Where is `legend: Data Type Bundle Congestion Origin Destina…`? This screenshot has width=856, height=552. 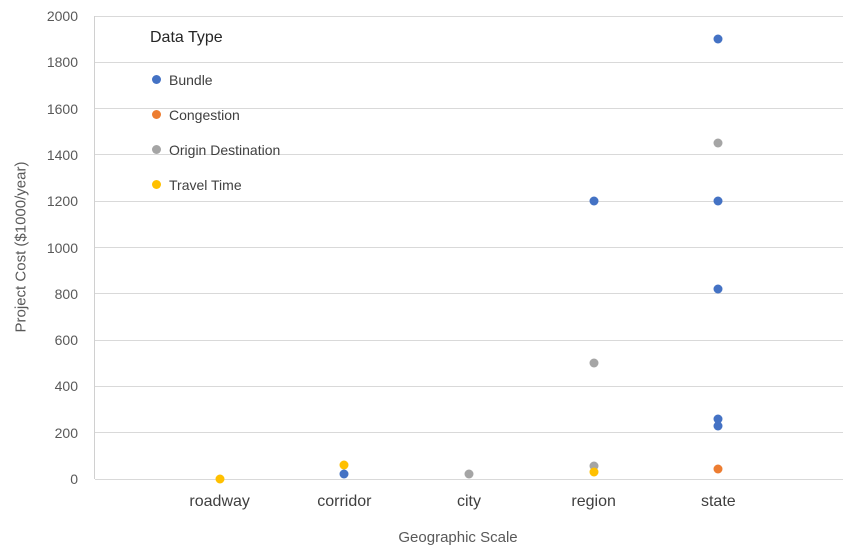 legend: Data Type Bundle Congestion Origin Destina… is located at coordinates (215, 115).